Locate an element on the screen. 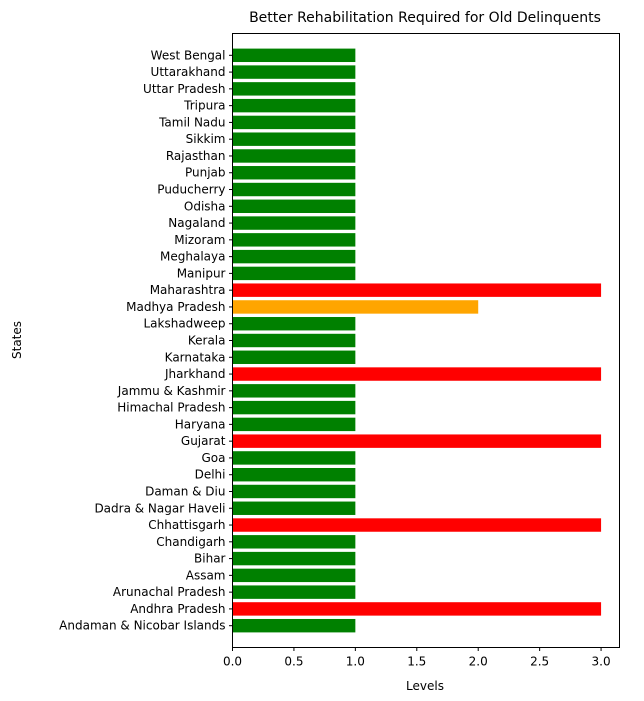  y-tick-label: Kerala is located at coordinates (207, 341).